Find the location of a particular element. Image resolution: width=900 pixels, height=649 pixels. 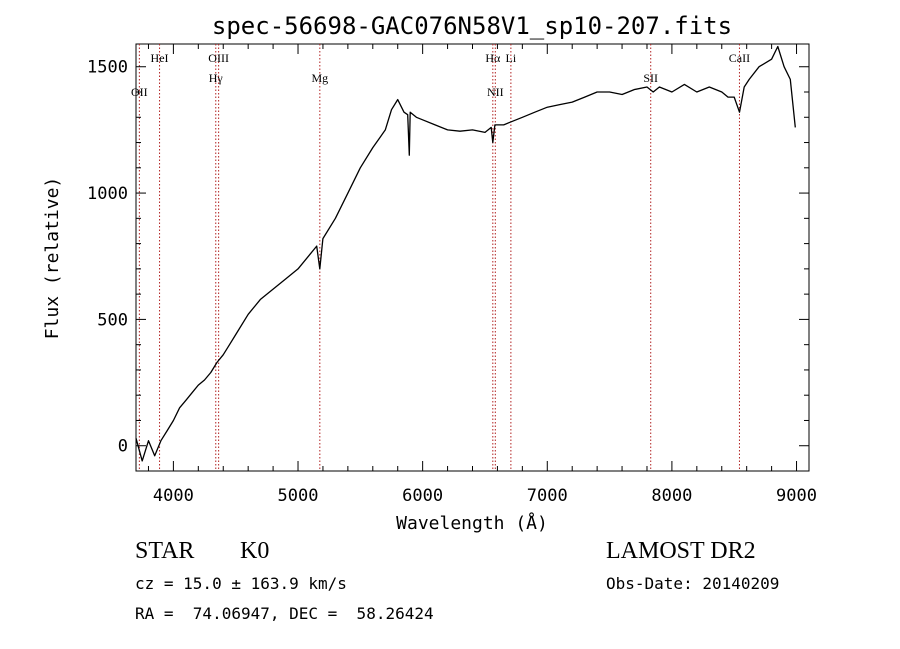

reference-line-label: Hα is located at coordinates (493, 58).